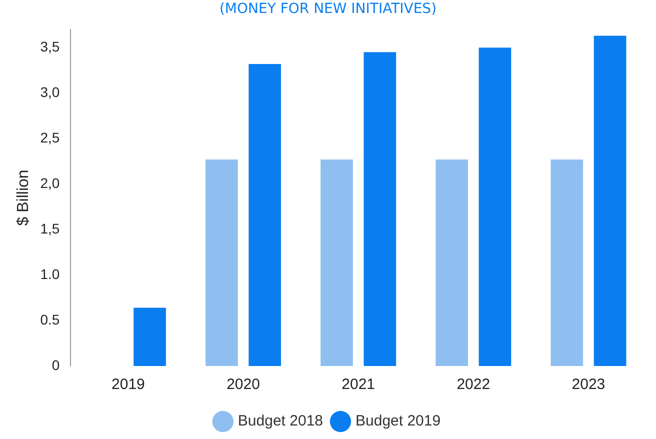 This screenshot has width=656, height=439. Describe the element at coordinates (589, 385) in the screenshot. I see `x-tick-label: 2023` at that location.